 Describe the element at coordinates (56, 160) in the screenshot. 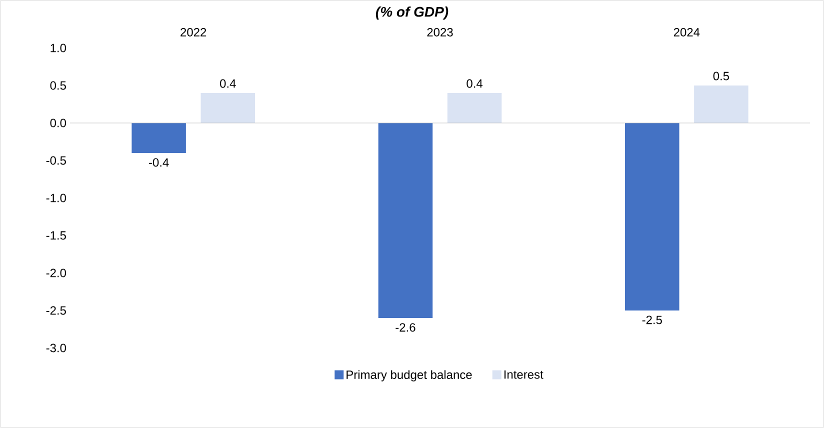

I see `y-tick-label: -0.5` at that location.